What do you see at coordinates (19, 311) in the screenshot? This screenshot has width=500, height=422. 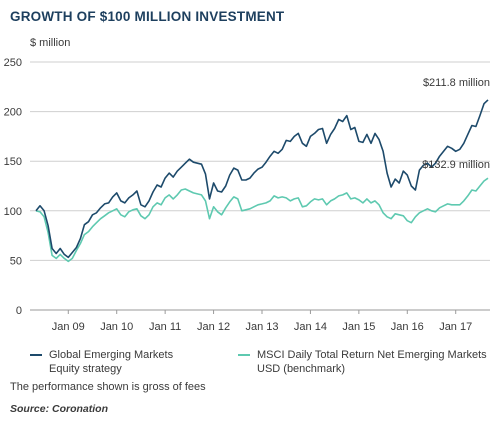 I see `y-tick-label: 0` at bounding box center [19, 311].